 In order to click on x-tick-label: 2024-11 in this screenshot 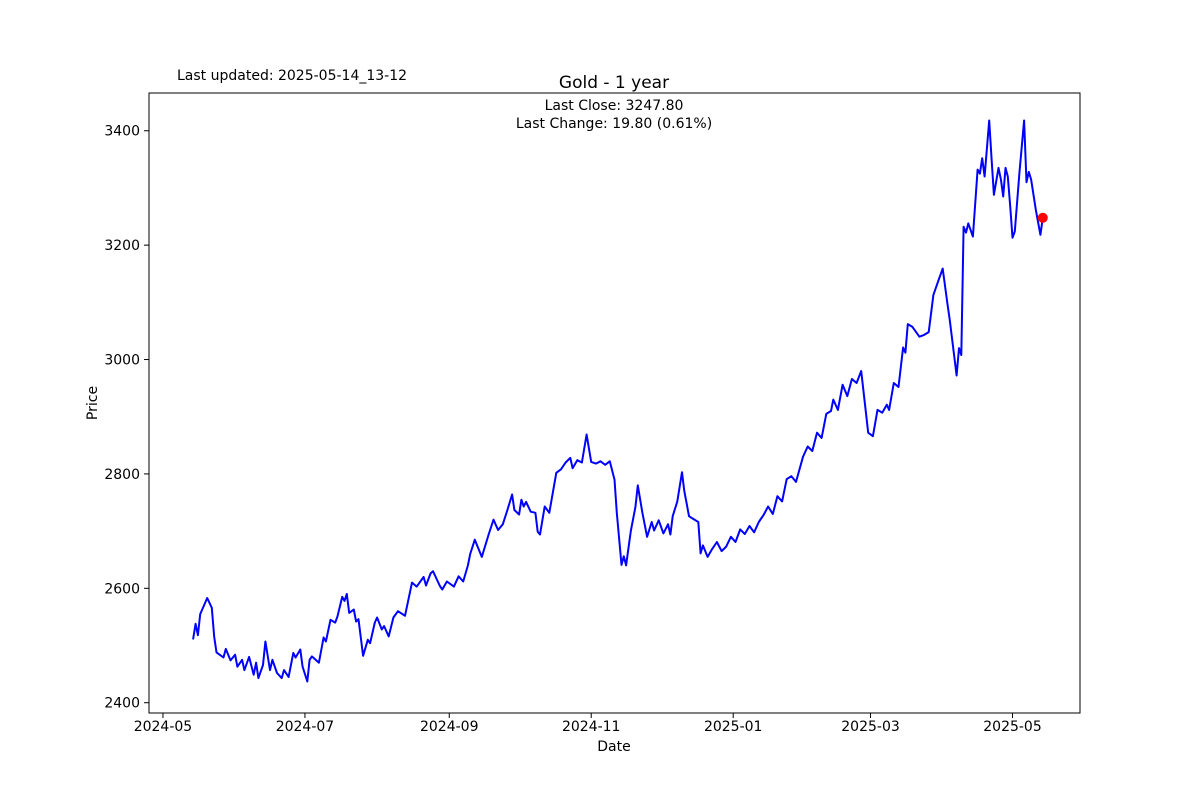, I will do `click(591, 727)`.